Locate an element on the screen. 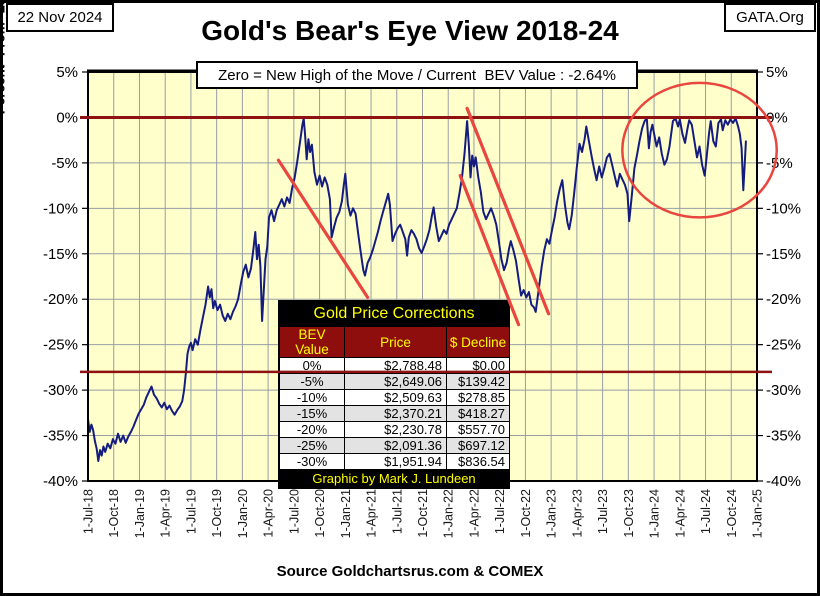 The width and height of the screenshot is (820, 596). table-column-header: $ Decline is located at coordinates (478, 342).